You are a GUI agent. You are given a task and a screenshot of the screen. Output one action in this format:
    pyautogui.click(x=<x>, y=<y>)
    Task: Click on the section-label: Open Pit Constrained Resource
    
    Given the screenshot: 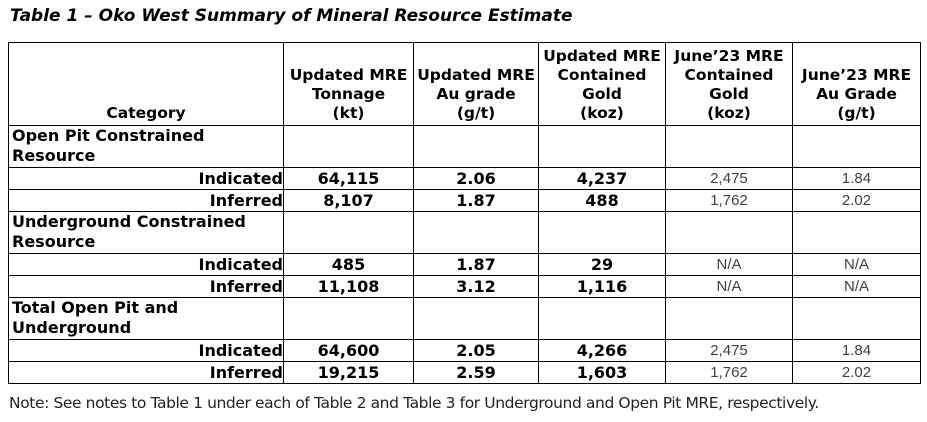 What is the action you would take?
    pyautogui.click(x=146, y=146)
    